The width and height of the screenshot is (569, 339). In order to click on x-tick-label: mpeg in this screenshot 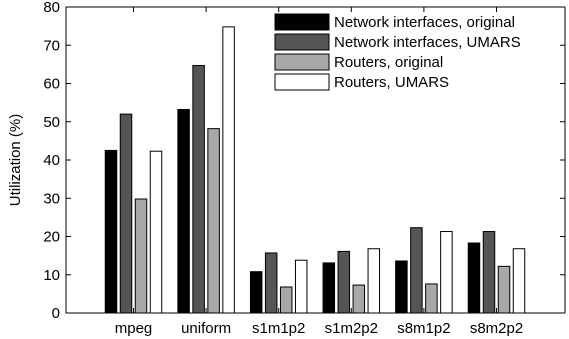, I will do `click(134, 328)`.